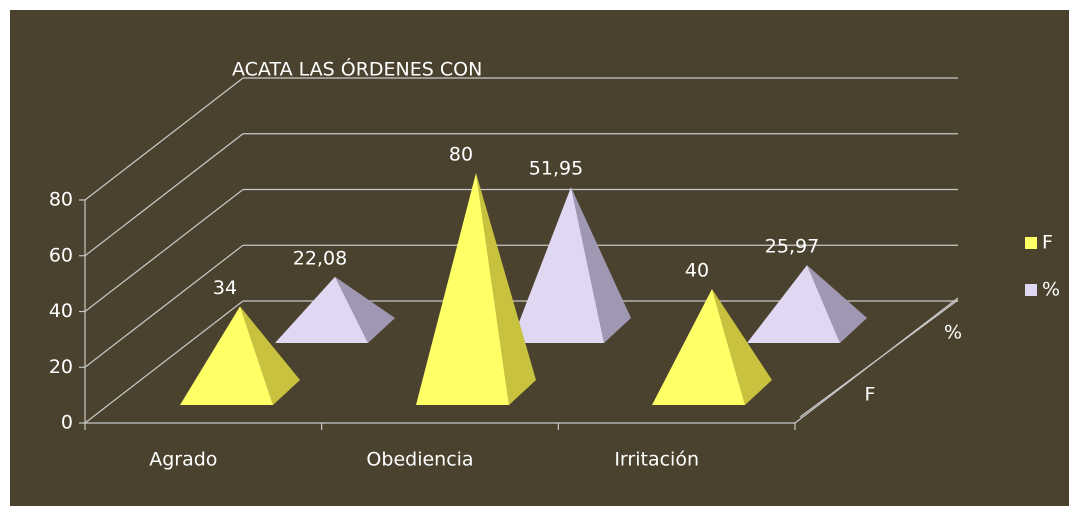 The height and width of the screenshot is (516, 1079). Describe the element at coordinates (67, 423) in the screenshot. I see `y-tick-label: 0` at that location.